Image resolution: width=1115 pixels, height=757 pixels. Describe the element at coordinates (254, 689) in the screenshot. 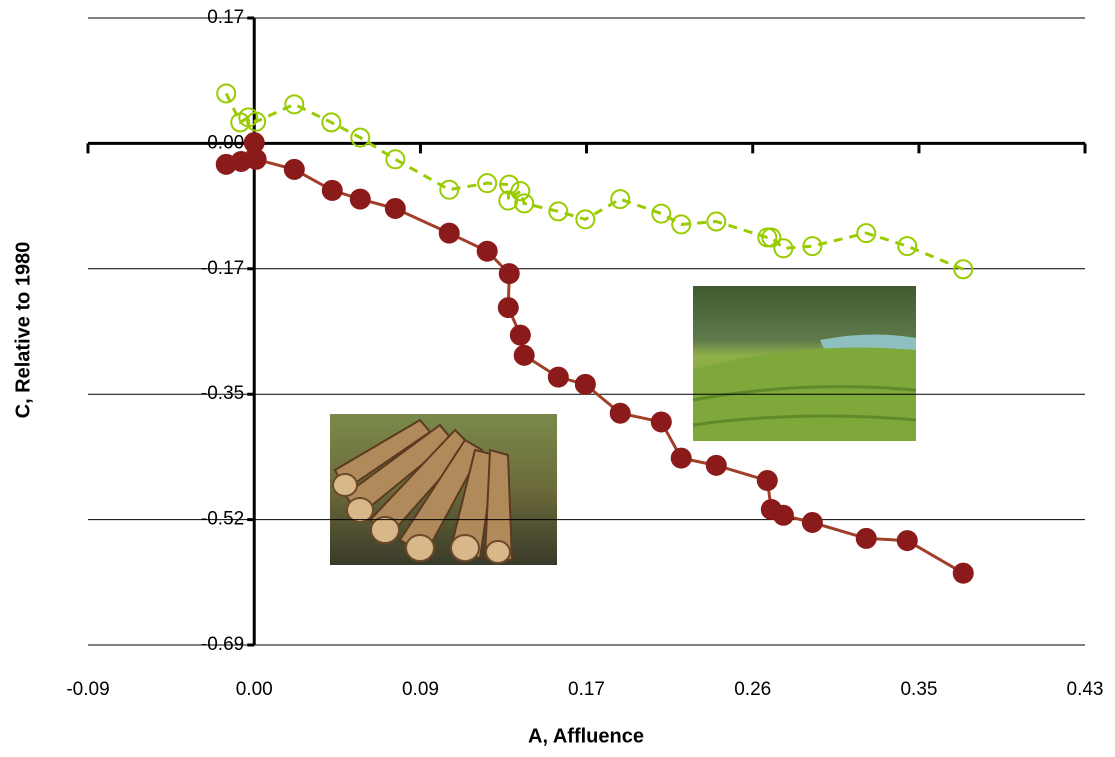

I see `x-tick-label: 0.00` at that location.